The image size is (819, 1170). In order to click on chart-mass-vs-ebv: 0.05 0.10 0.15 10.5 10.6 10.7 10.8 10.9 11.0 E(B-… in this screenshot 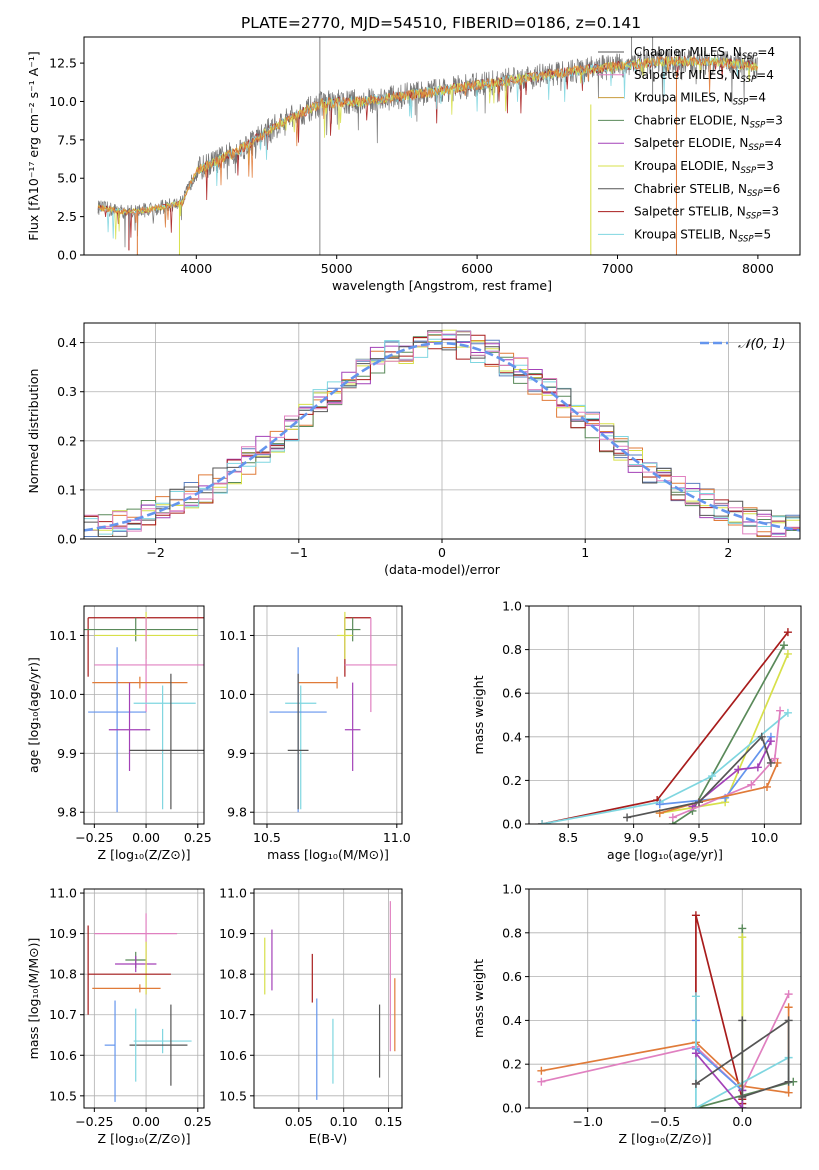, I will do `click(311, 1016)`.